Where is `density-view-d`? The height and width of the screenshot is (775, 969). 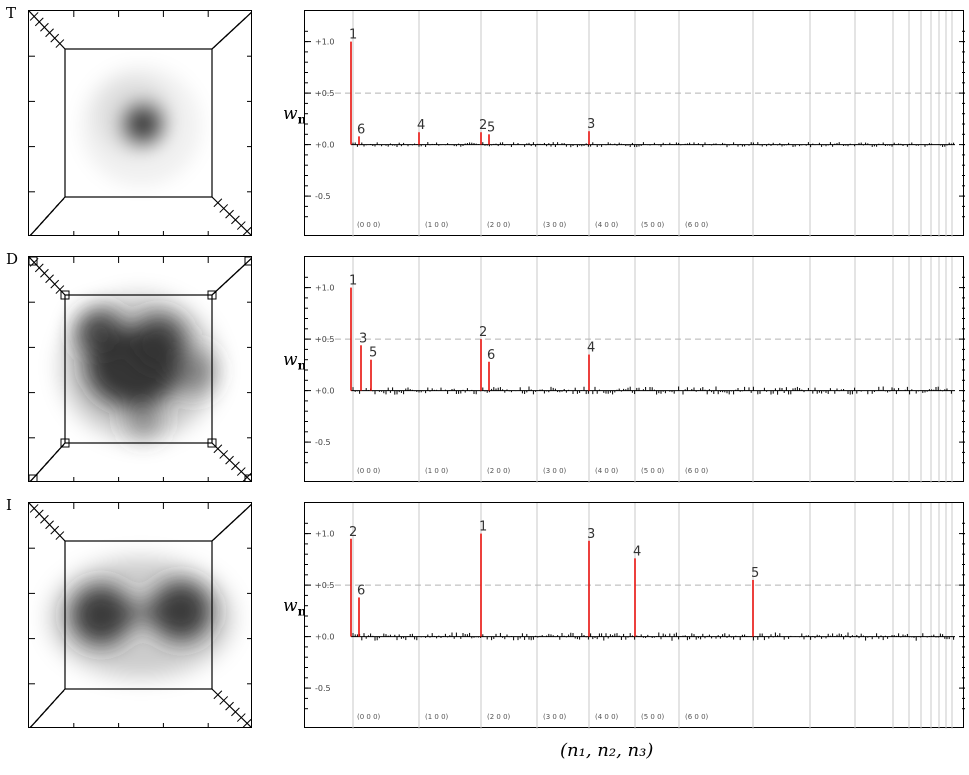
density-view-d is located at coordinates (140, 369).